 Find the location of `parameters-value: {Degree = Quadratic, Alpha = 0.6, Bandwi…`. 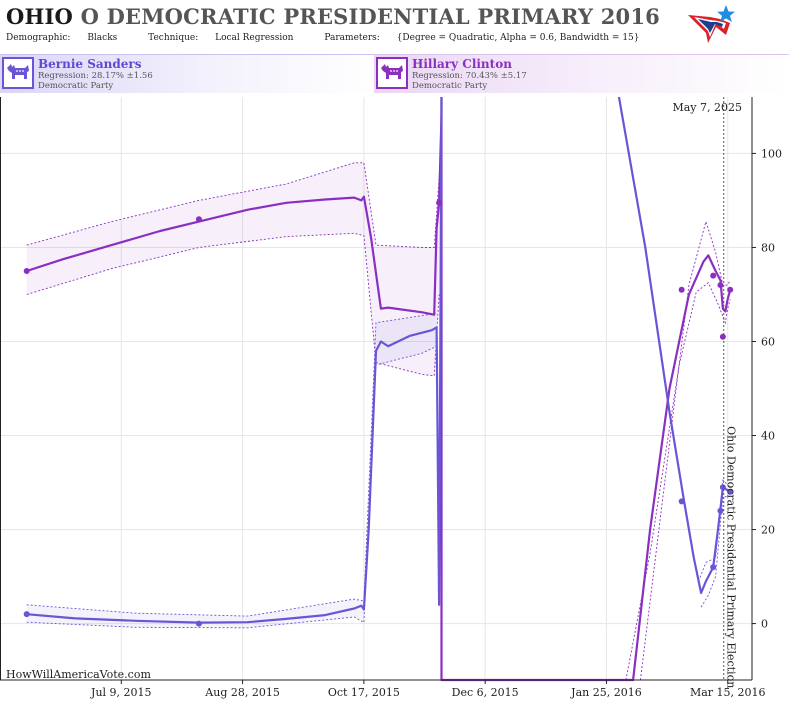

parameters-value: {Degree = Quadratic, Alpha = 0.6, Bandwi… is located at coordinates (518, 38).